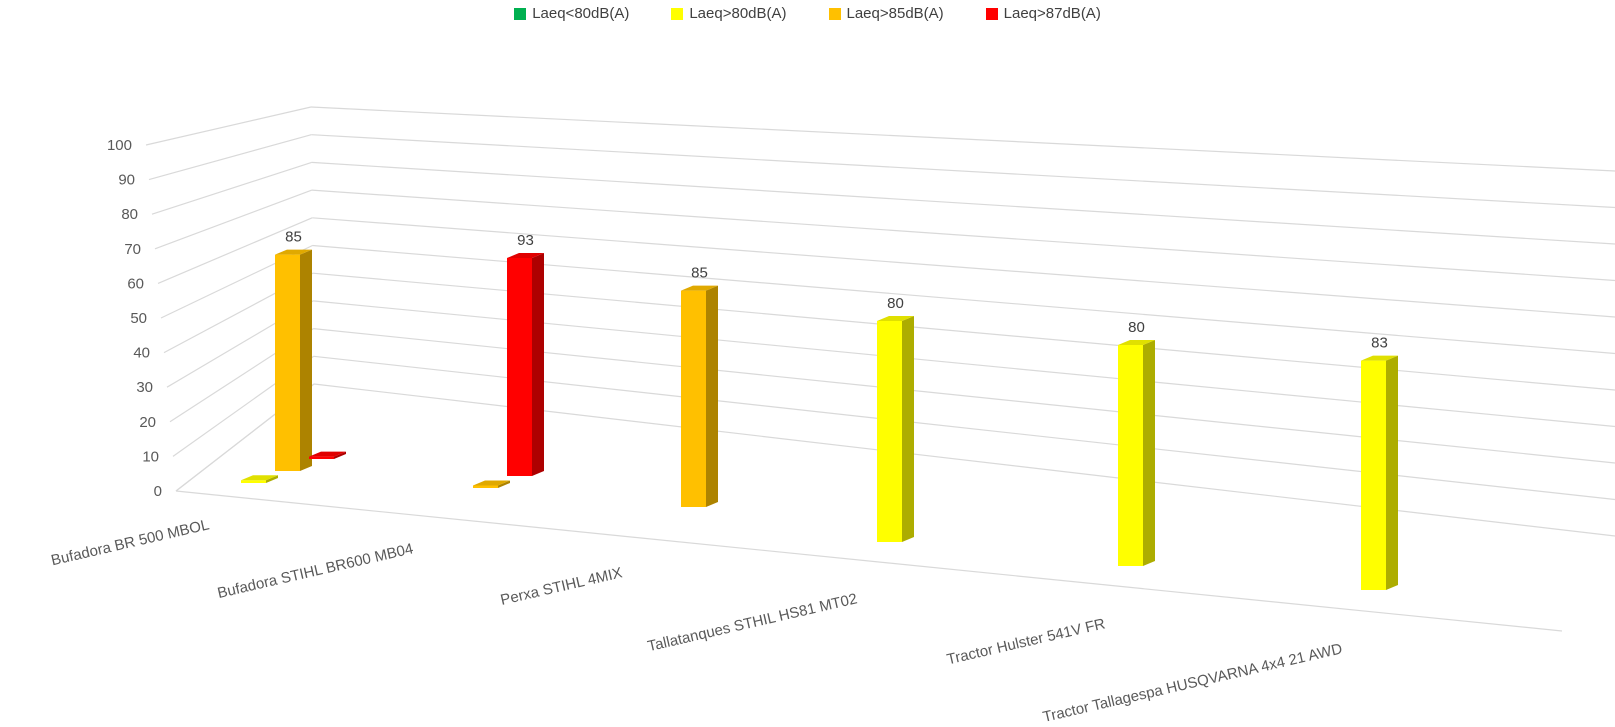  What do you see at coordinates (129, 542) in the screenshot?
I see `category-label: Bufadora BR 500 MBOL` at bounding box center [129, 542].